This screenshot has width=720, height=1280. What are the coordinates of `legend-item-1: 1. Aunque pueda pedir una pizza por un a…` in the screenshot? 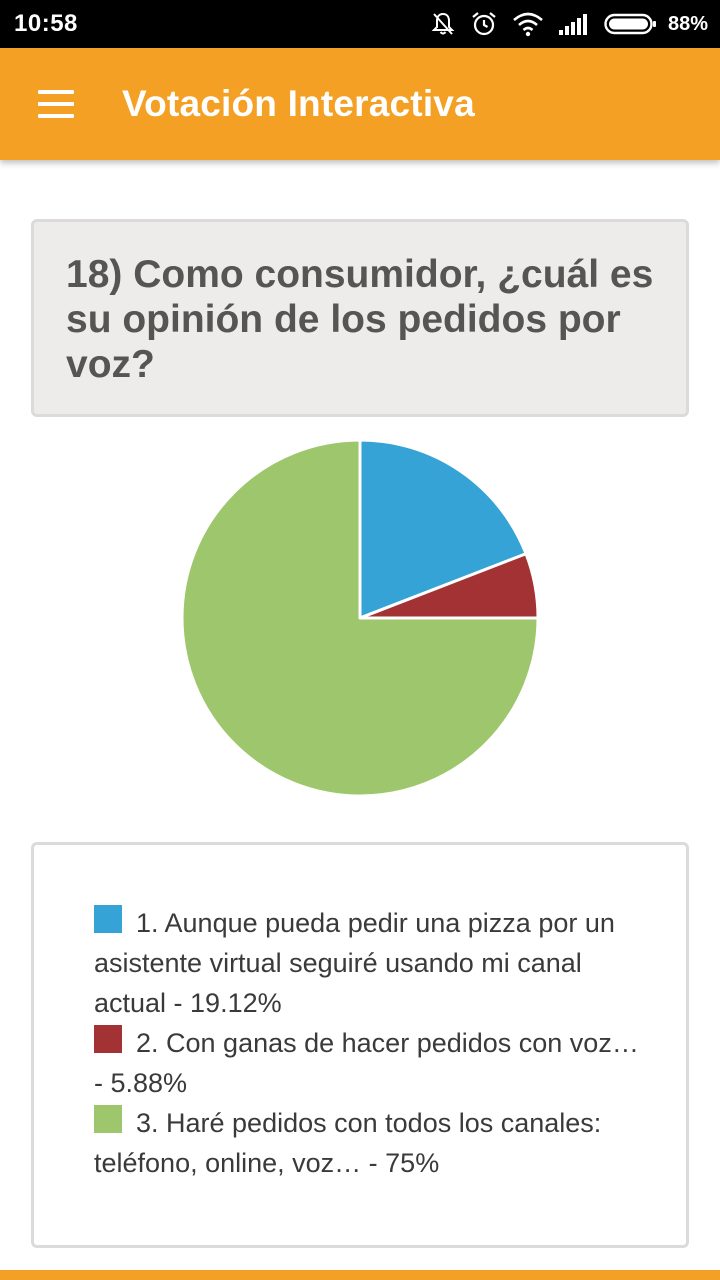 It's located at (370, 963).